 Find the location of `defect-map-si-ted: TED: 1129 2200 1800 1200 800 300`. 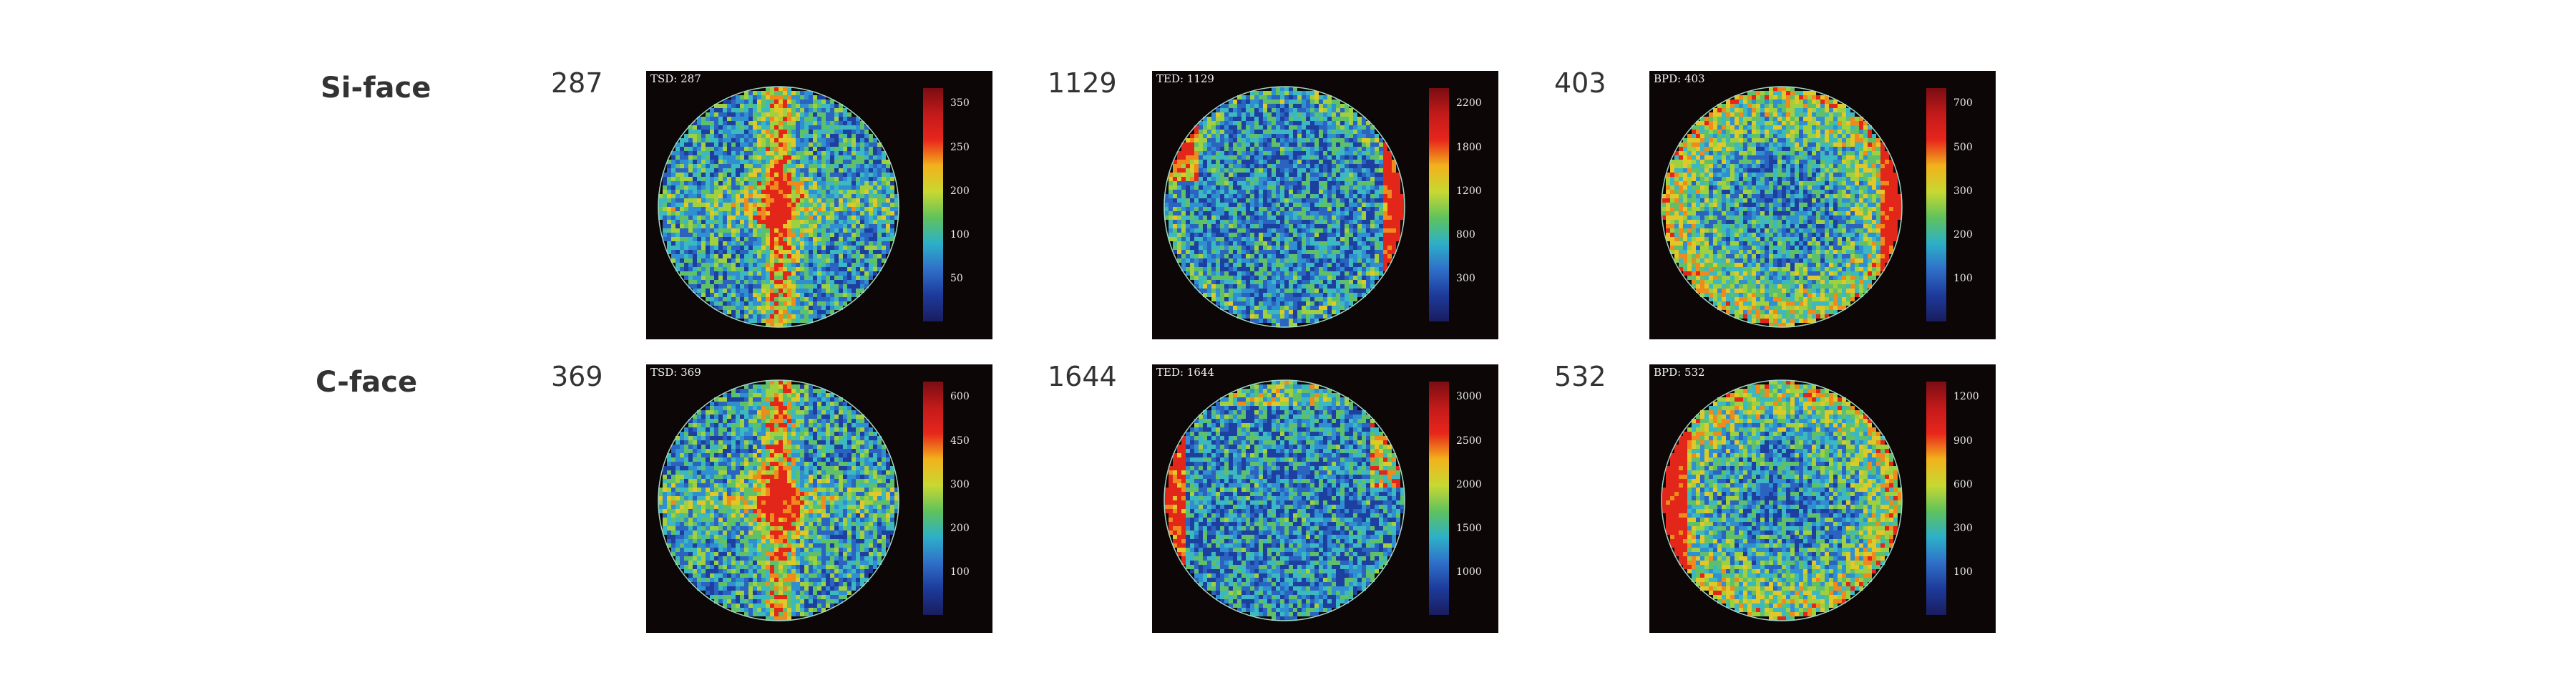

defect-map-si-ted: TED: 1129 2200 1800 1200 800 300 is located at coordinates (1325, 205).